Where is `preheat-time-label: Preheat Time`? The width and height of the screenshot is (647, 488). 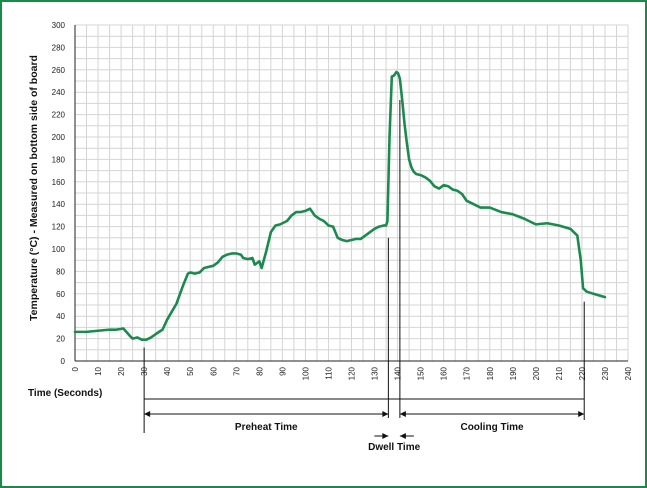 preheat-time-label: Preheat Time is located at coordinates (266, 427).